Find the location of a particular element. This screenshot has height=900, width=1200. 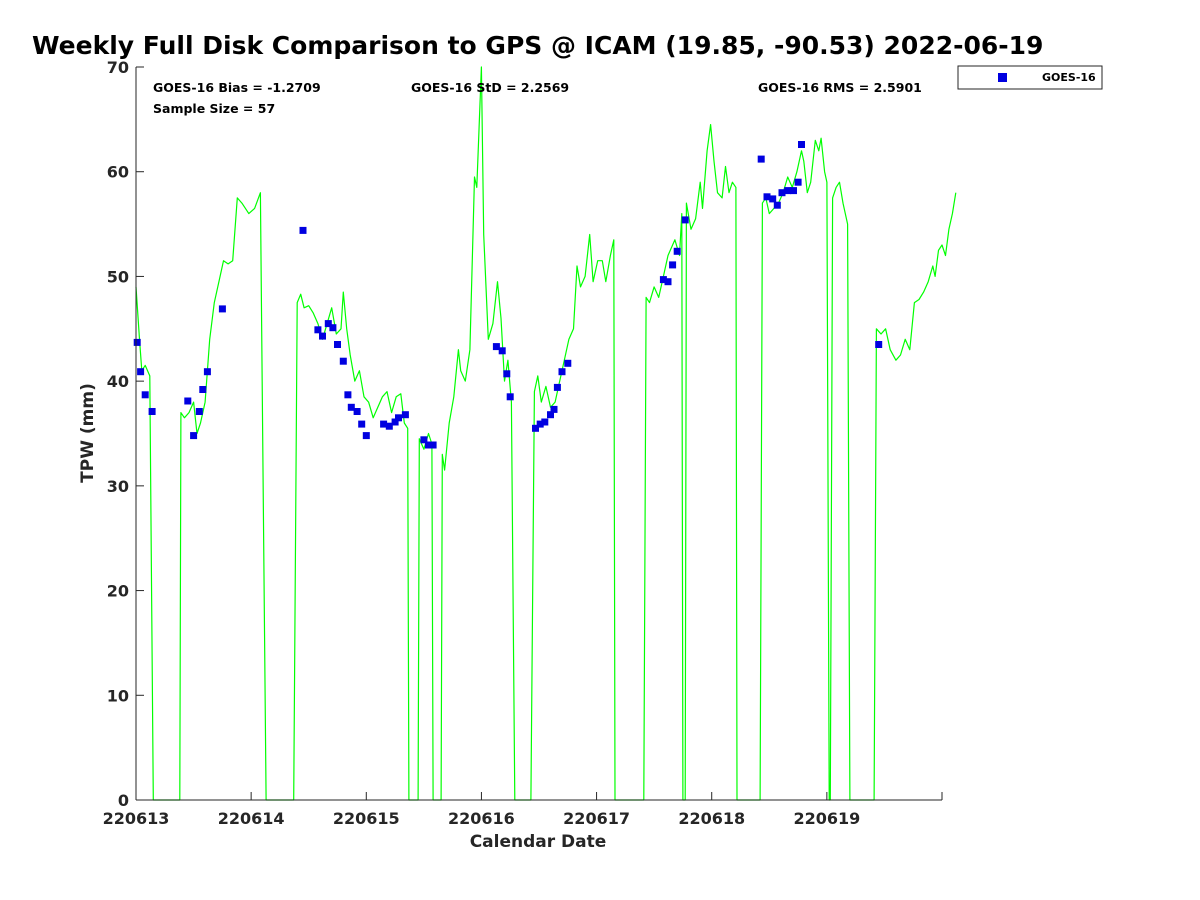

legend-box is located at coordinates (1030, 77).